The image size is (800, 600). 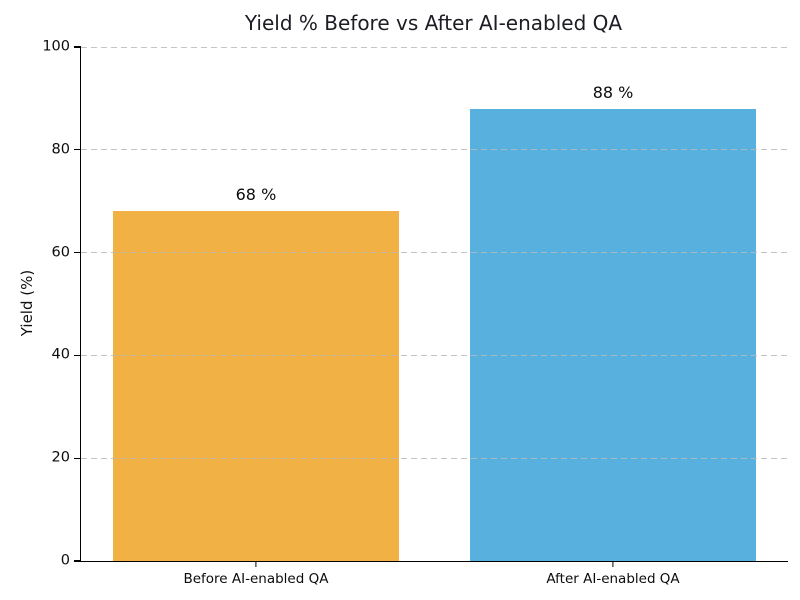 What do you see at coordinates (434, 253) in the screenshot?
I see `gridline-y60` at bounding box center [434, 253].